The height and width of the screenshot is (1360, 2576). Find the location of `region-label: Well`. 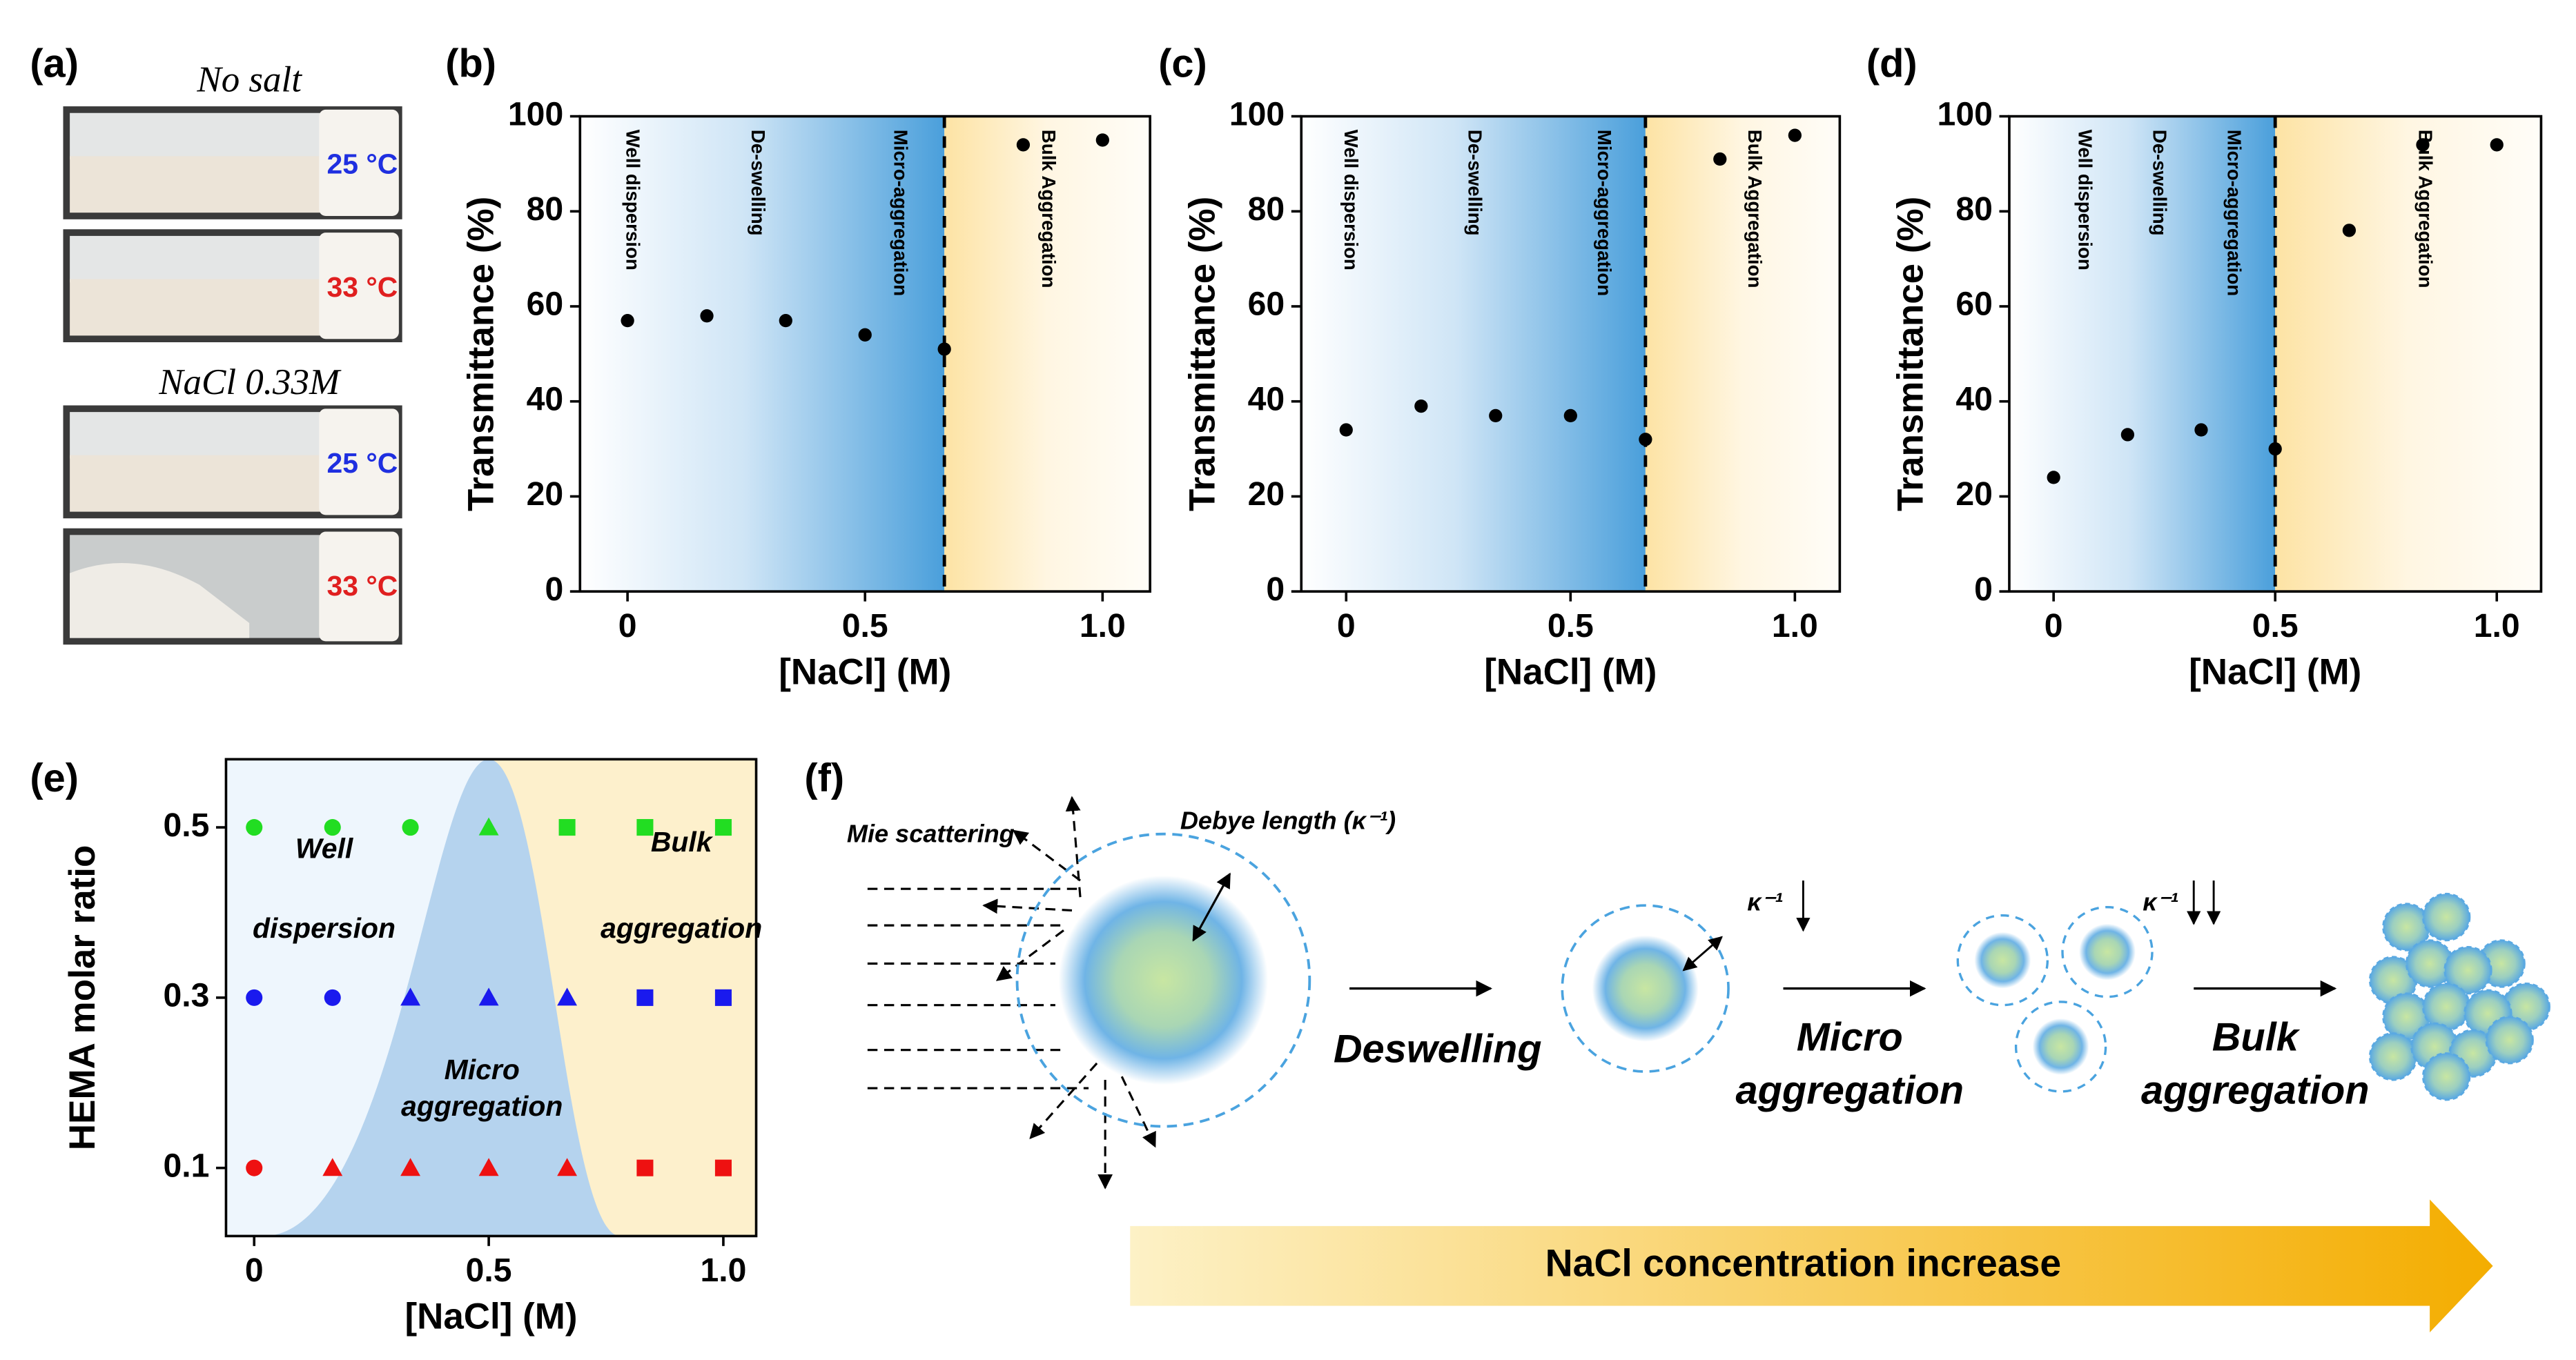

region-label: Well is located at coordinates (324, 849).